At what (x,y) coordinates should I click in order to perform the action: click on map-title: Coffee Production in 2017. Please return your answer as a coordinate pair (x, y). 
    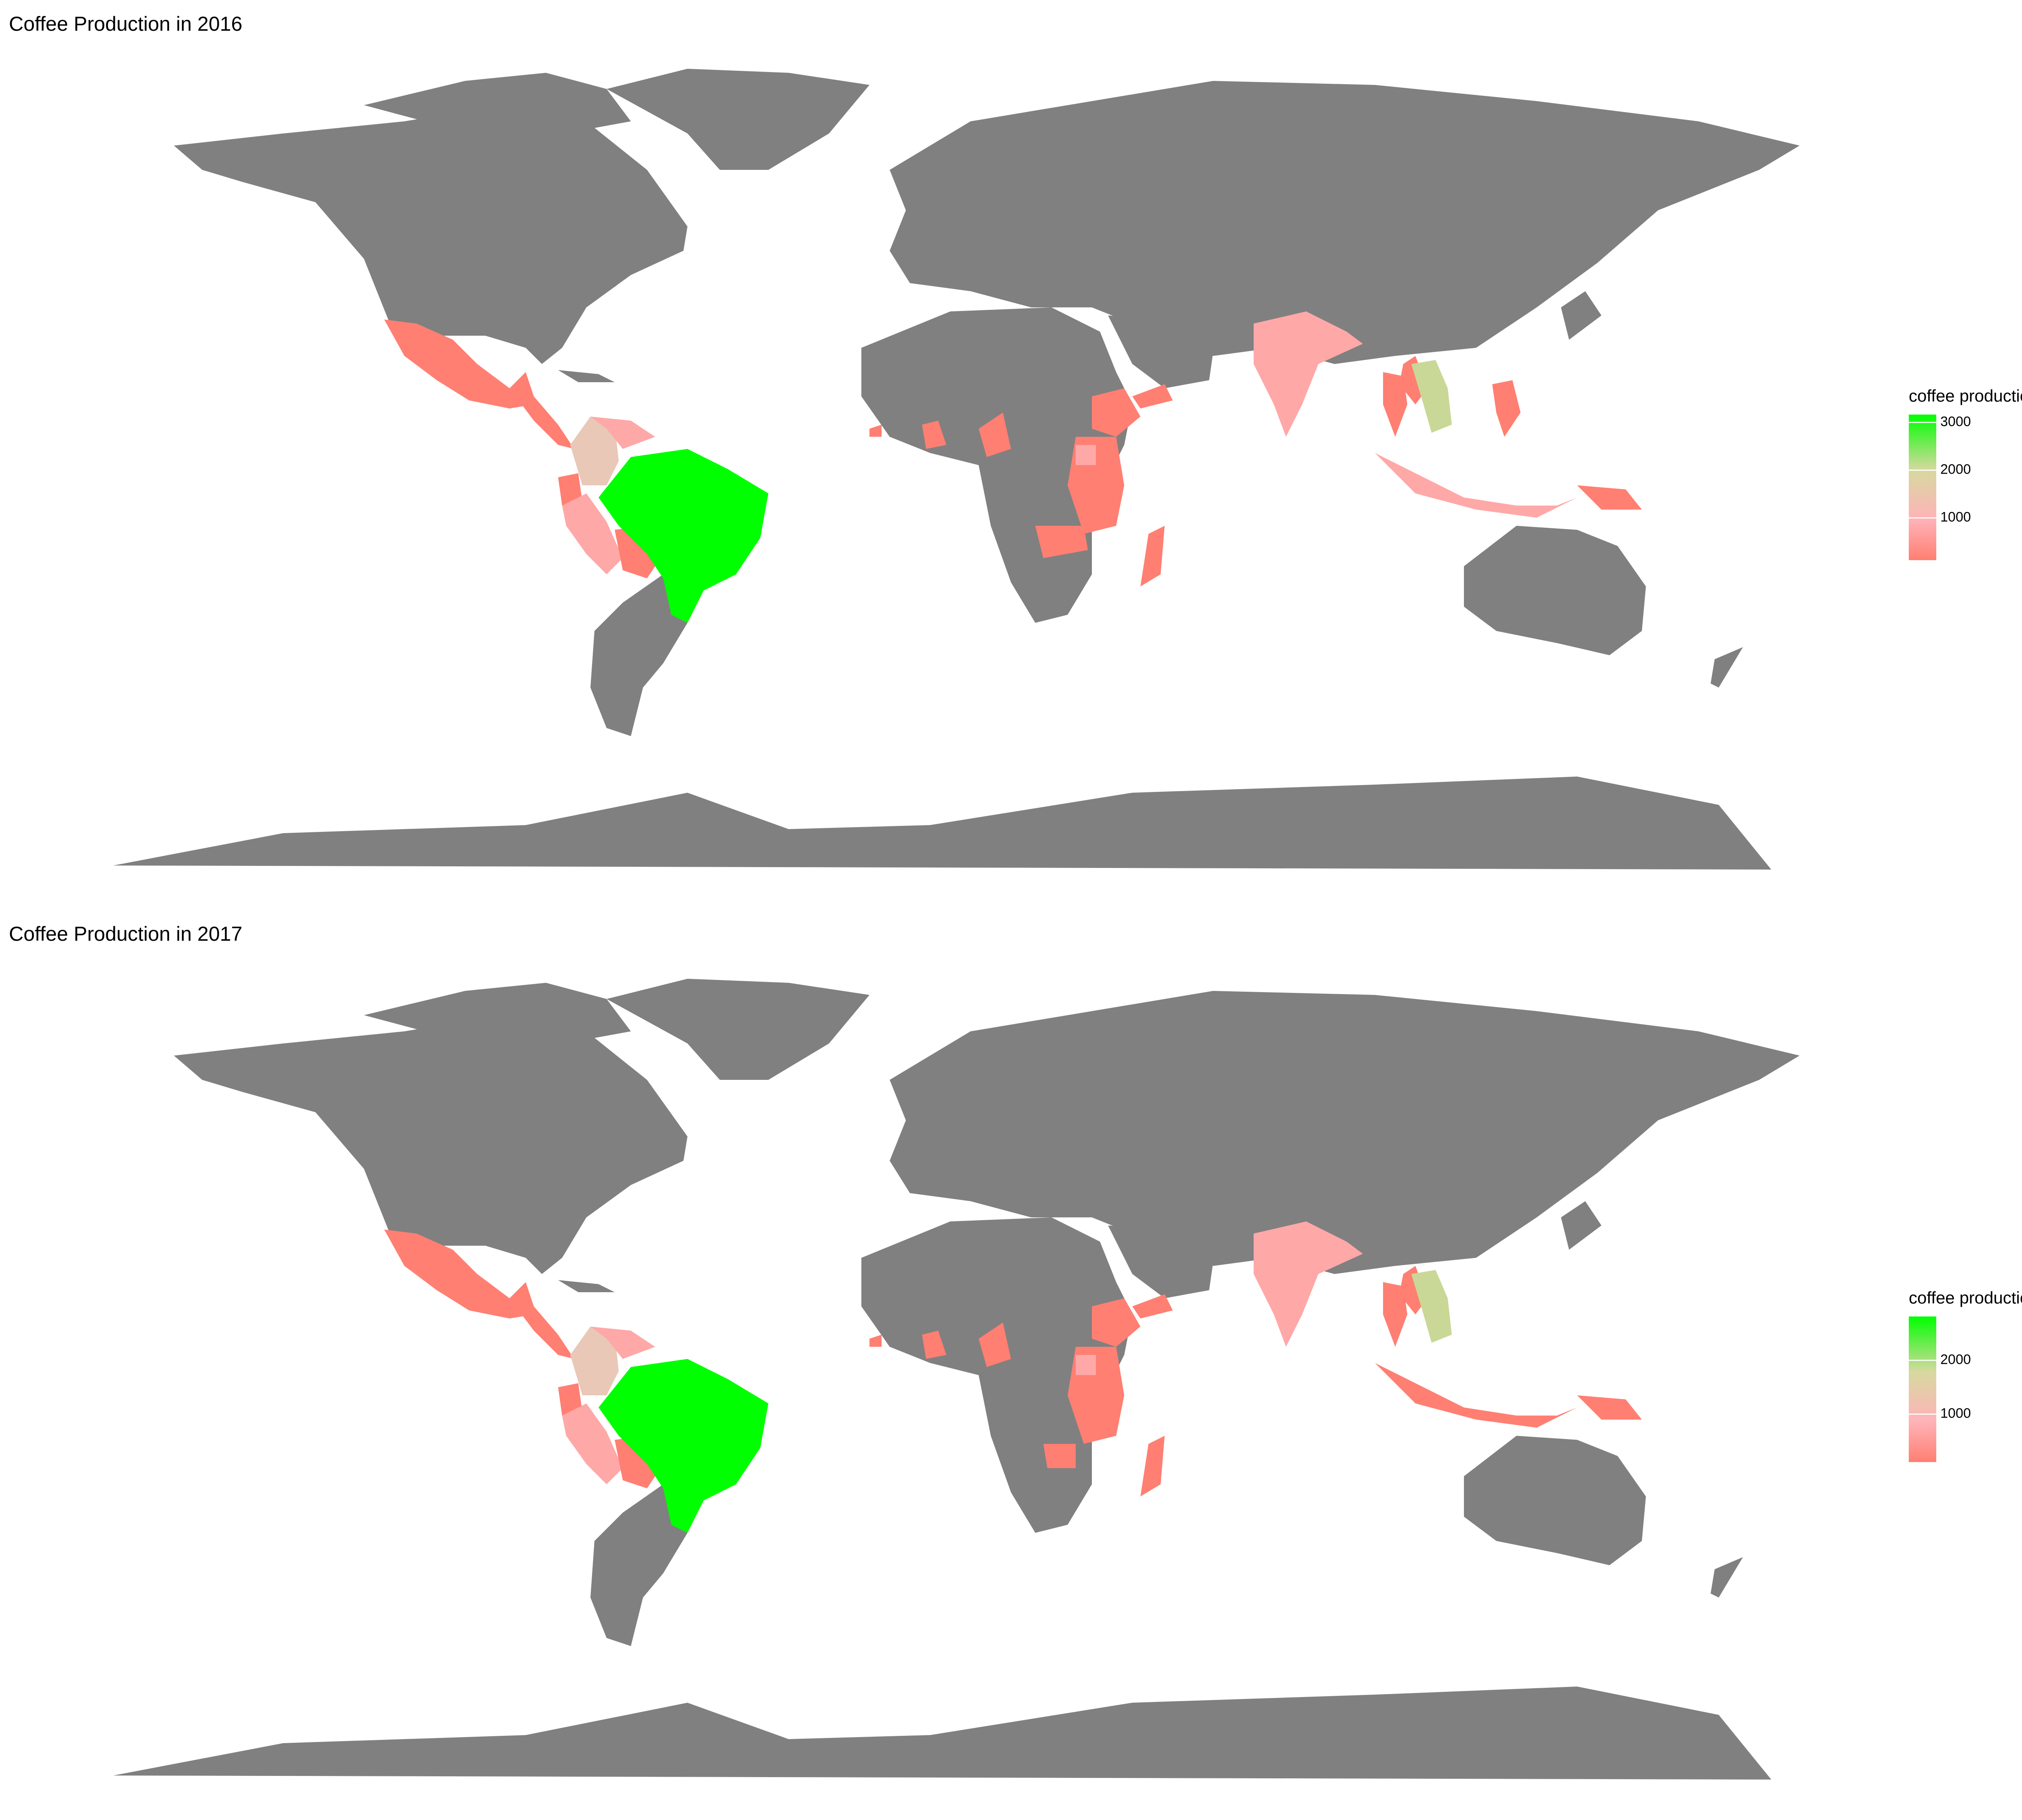
    Looking at the image, I should click on (126, 934).